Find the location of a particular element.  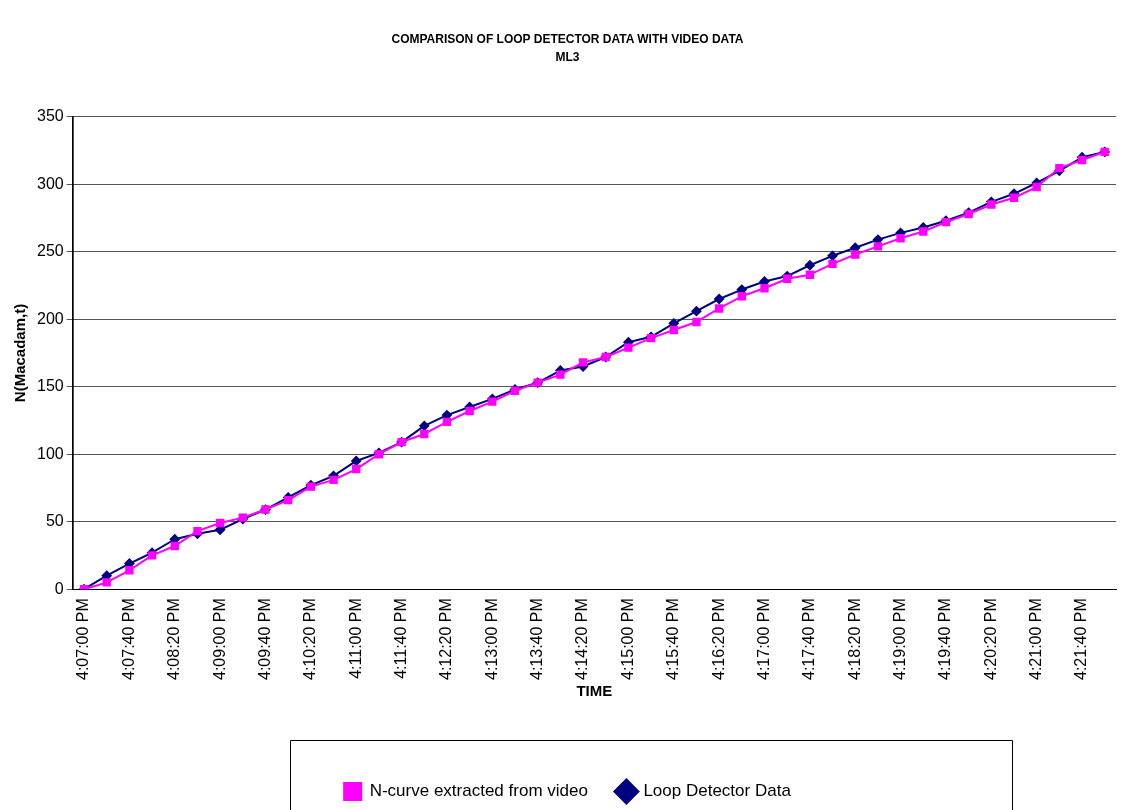

x-tick-label: 4:17:00 PM is located at coordinates (763, 639).